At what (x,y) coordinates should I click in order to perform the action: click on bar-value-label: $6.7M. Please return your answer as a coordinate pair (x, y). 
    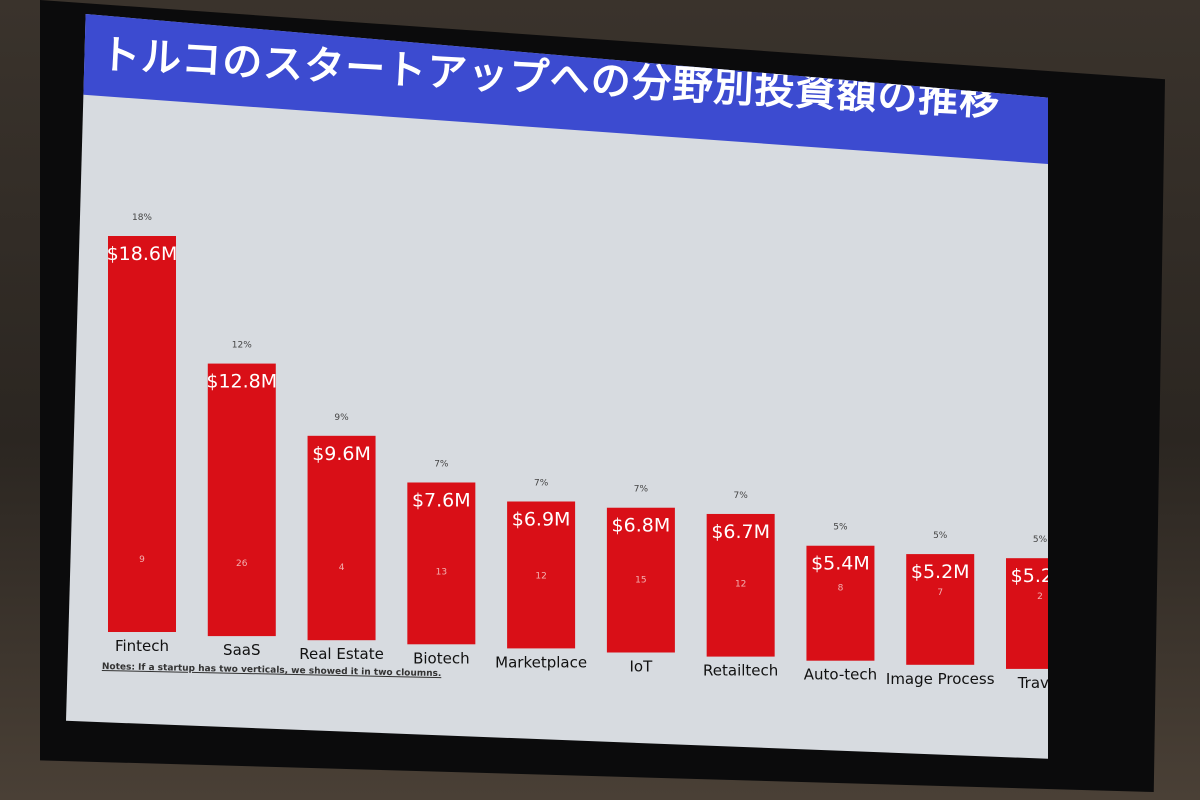
    Looking at the image, I should click on (740, 532).